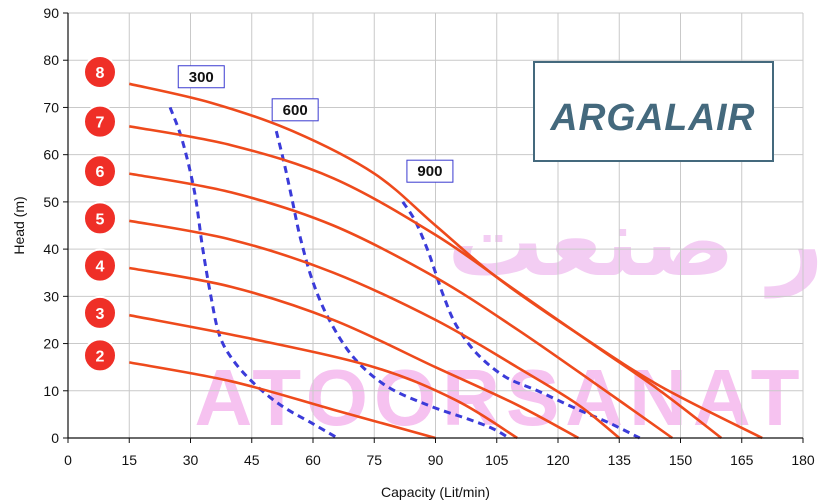 The width and height of the screenshot is (819, 503). What do you see at coordinates (51, 344) in the screenshot?
I see `y-tick-label: 20` at bounding box center [51, 344].